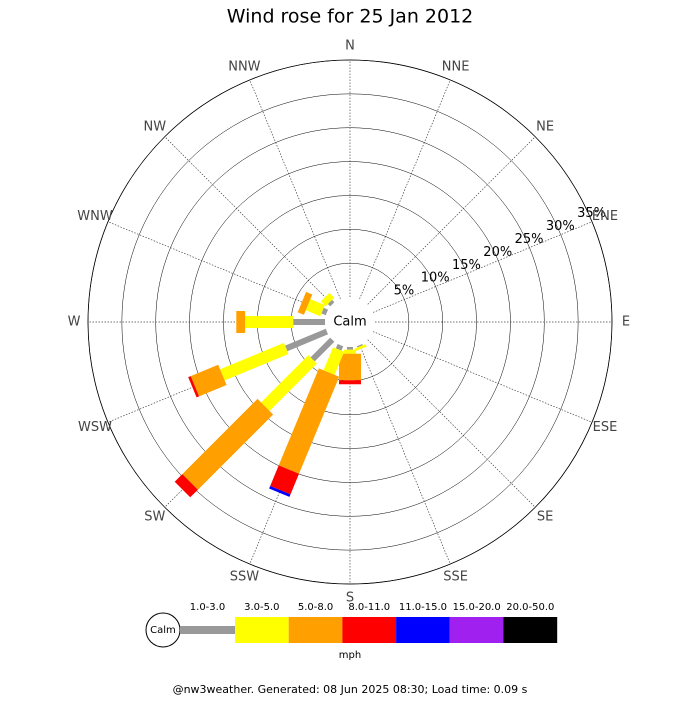  I want to click on direction-label: SW, so click(154, 517).